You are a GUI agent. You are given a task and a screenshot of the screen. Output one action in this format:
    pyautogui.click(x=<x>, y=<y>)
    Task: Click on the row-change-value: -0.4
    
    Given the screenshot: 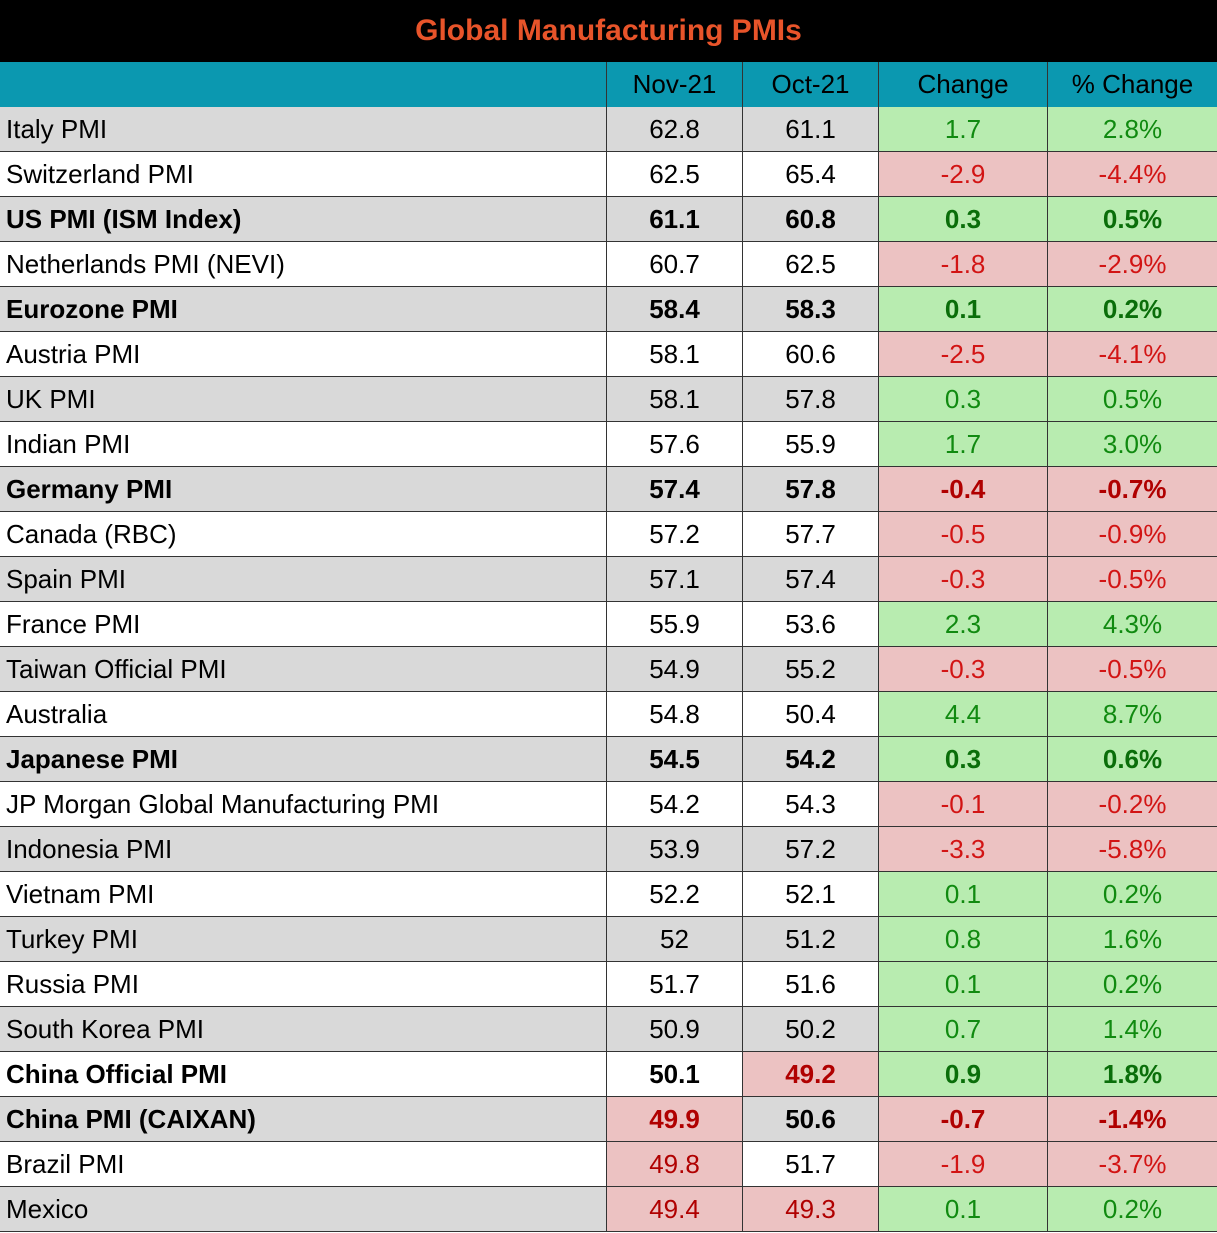 What is the action you would take?
    pyautogui.click(x=963, y=489)
    